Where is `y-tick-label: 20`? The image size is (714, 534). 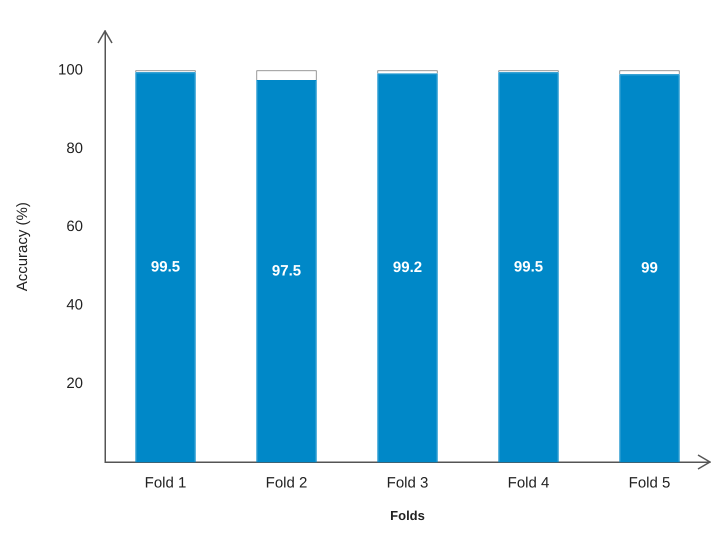
y-tick-label: 20 is located at coordinates (75, 383).